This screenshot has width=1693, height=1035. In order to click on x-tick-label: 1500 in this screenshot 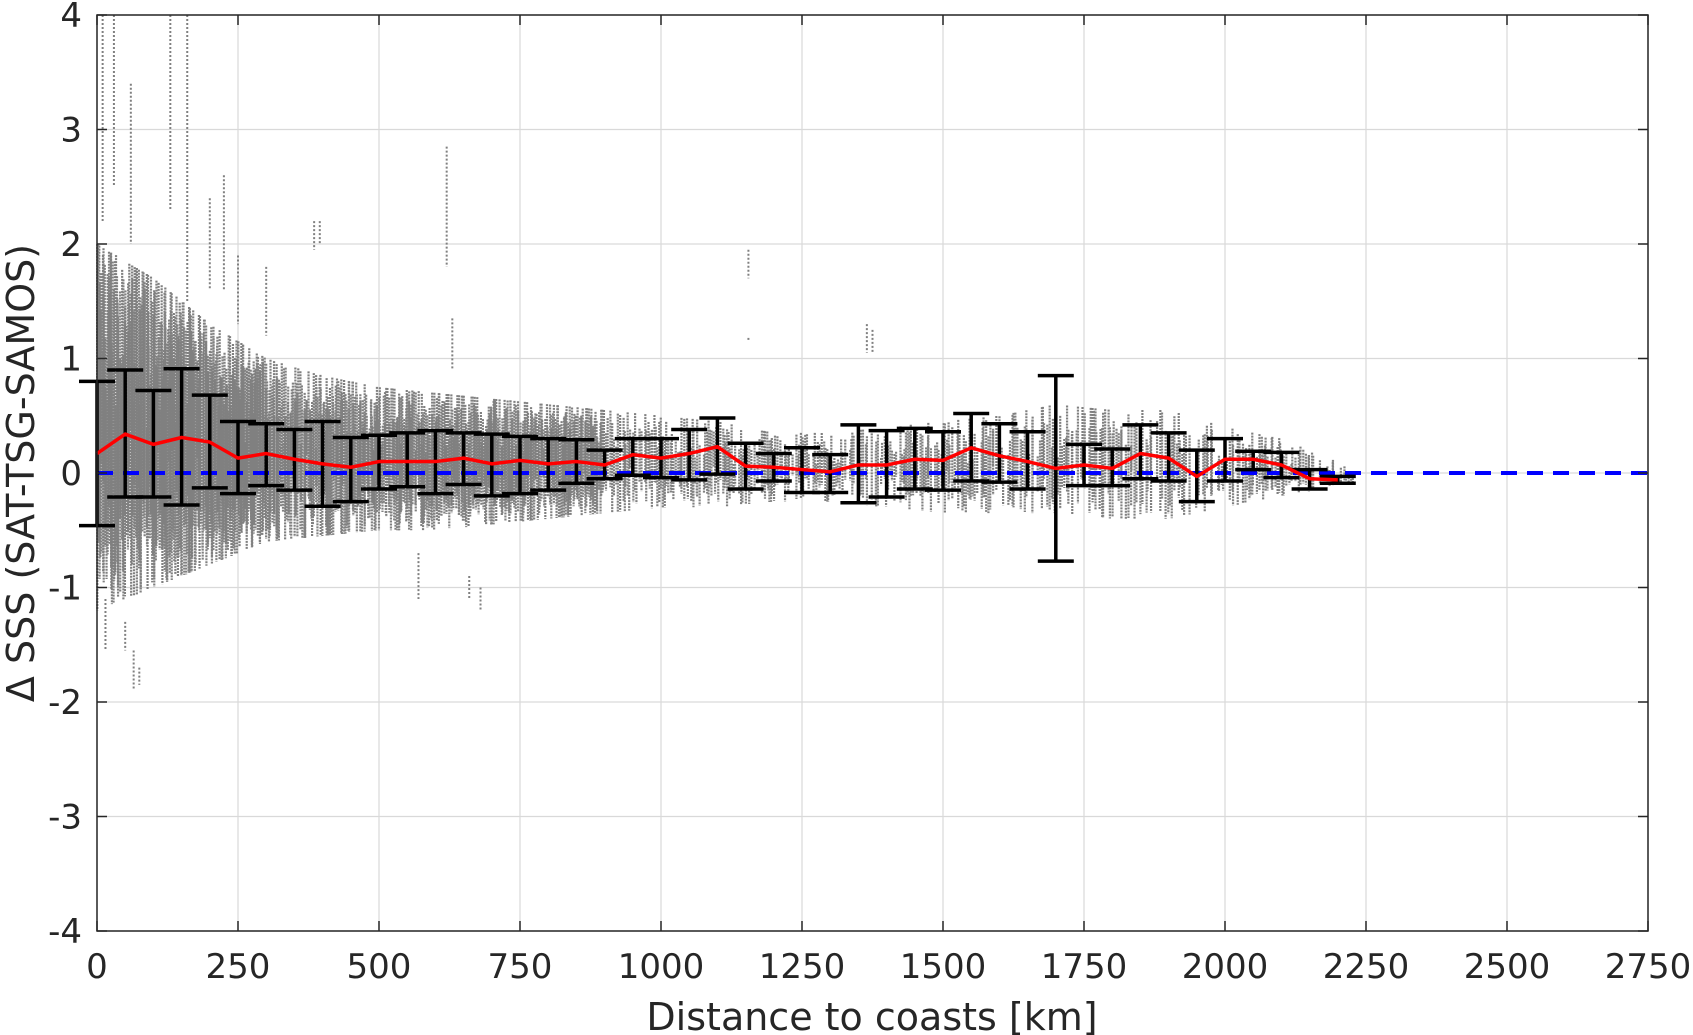, I will do `click(943, 967)`.